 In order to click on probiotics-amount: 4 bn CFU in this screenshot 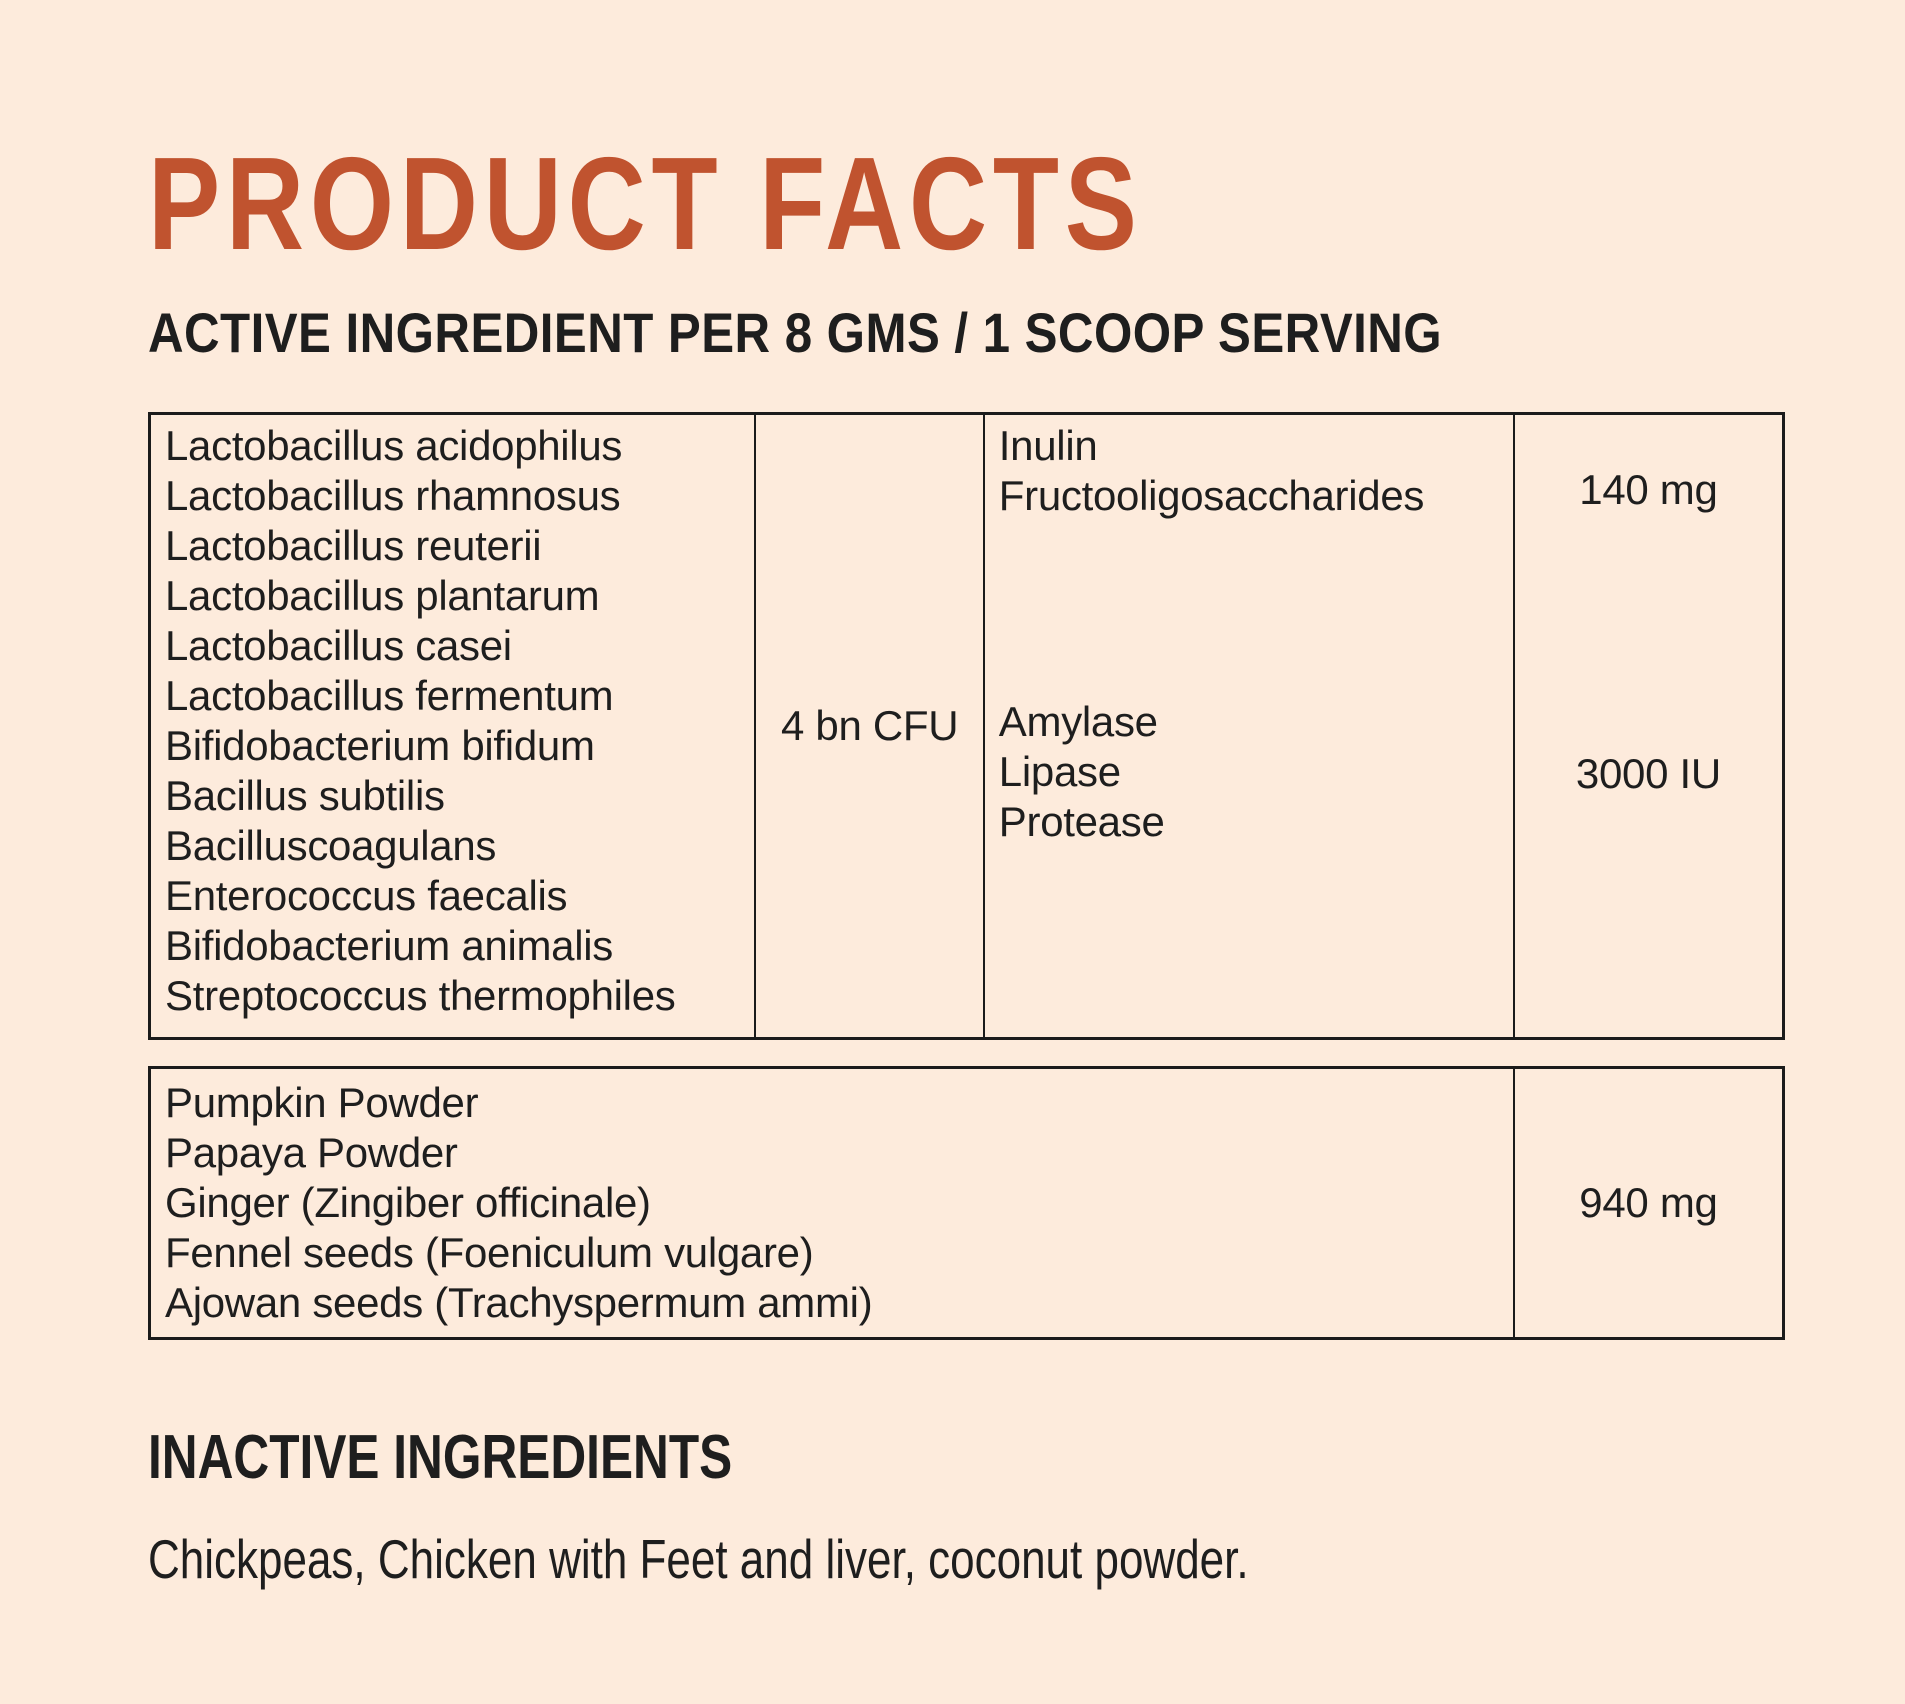, I will do `click(869, 725)`.